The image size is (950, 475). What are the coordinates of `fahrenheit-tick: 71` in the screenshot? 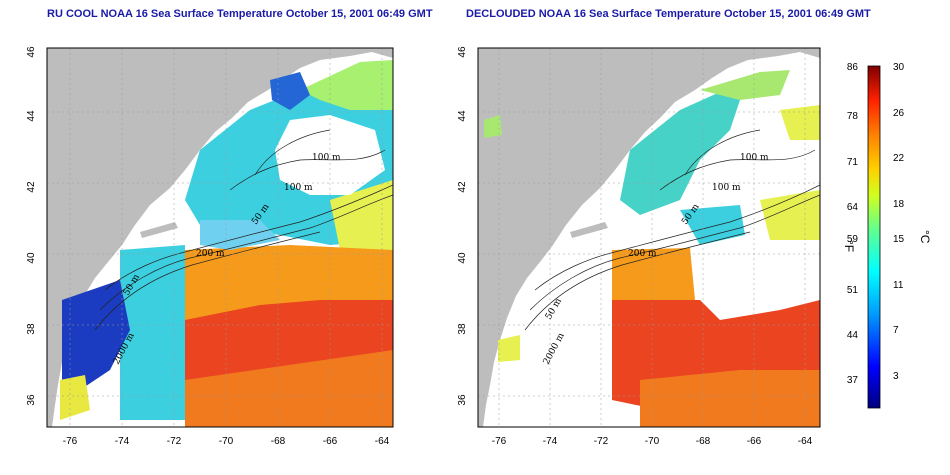 It's located at (853, 162).